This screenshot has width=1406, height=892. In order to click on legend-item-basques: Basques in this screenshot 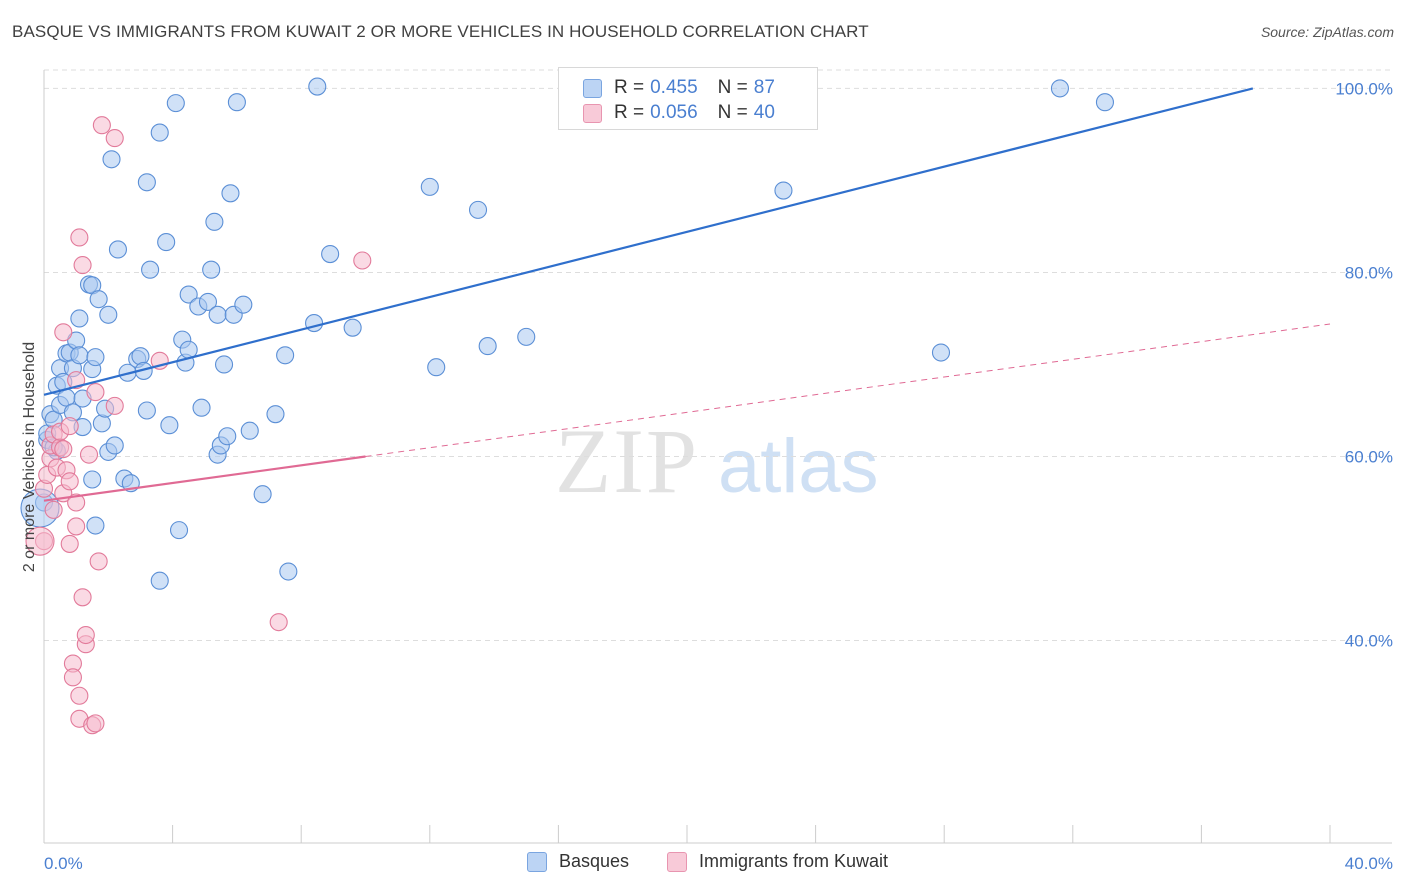, I will do `click(578, 861)`.